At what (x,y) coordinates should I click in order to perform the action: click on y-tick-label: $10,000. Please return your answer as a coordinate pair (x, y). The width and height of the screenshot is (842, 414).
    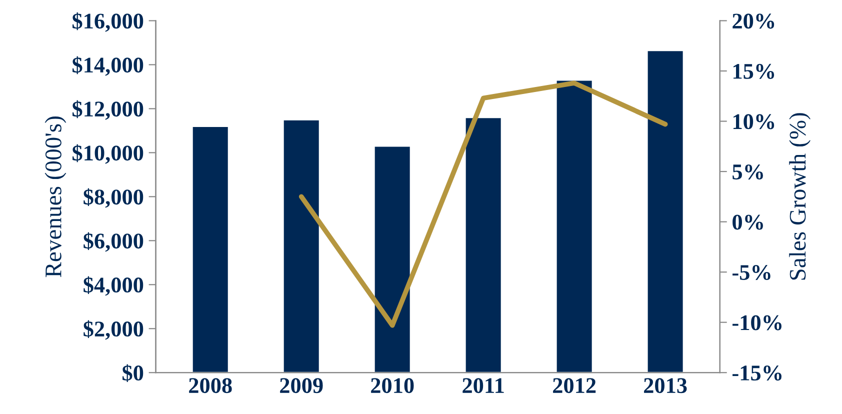
    Looking at the image, I should click on (108, 154).